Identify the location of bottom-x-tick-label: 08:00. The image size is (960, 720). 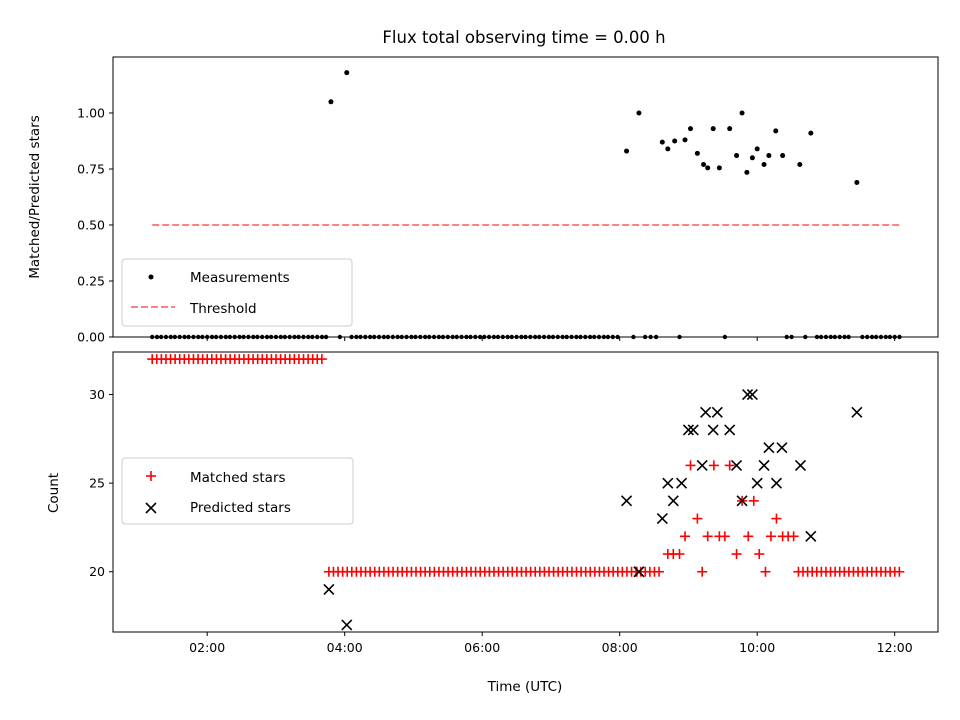
(620, 647).